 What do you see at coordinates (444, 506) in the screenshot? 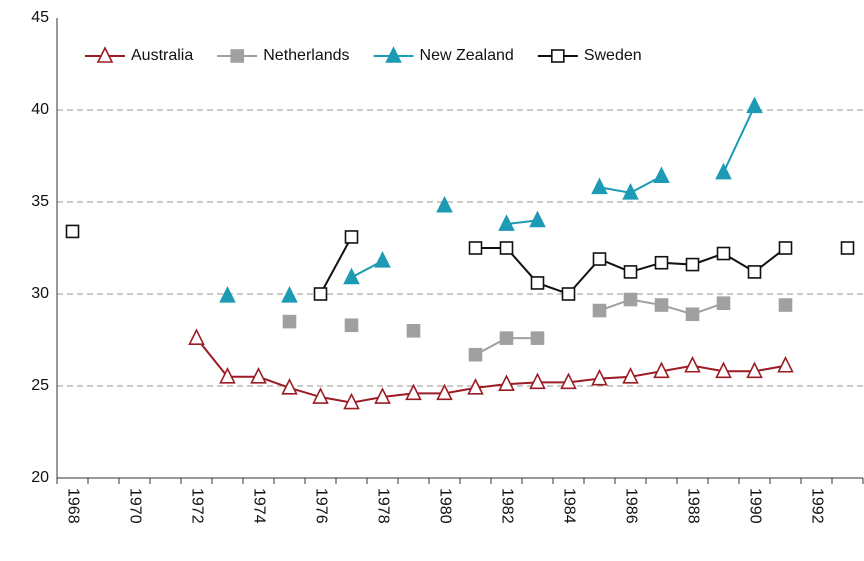
I see `x-tick-label: 1980` at bounding box center [444, 506].